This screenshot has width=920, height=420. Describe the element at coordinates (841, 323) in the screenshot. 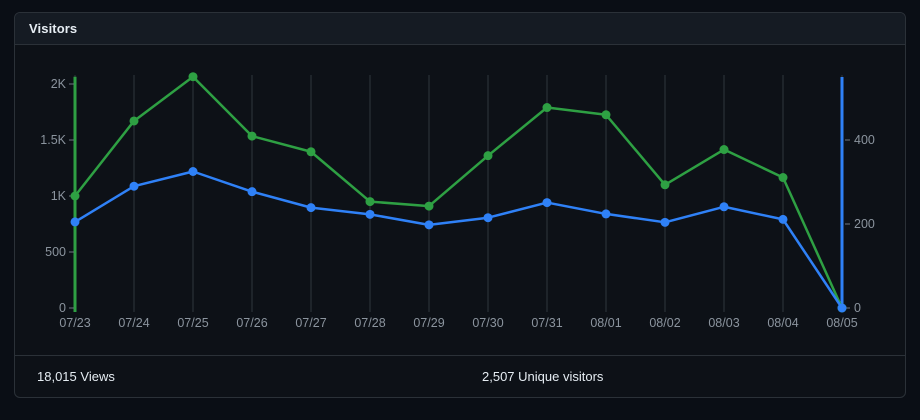

I see `x-axis-label: 08/05` at that location.